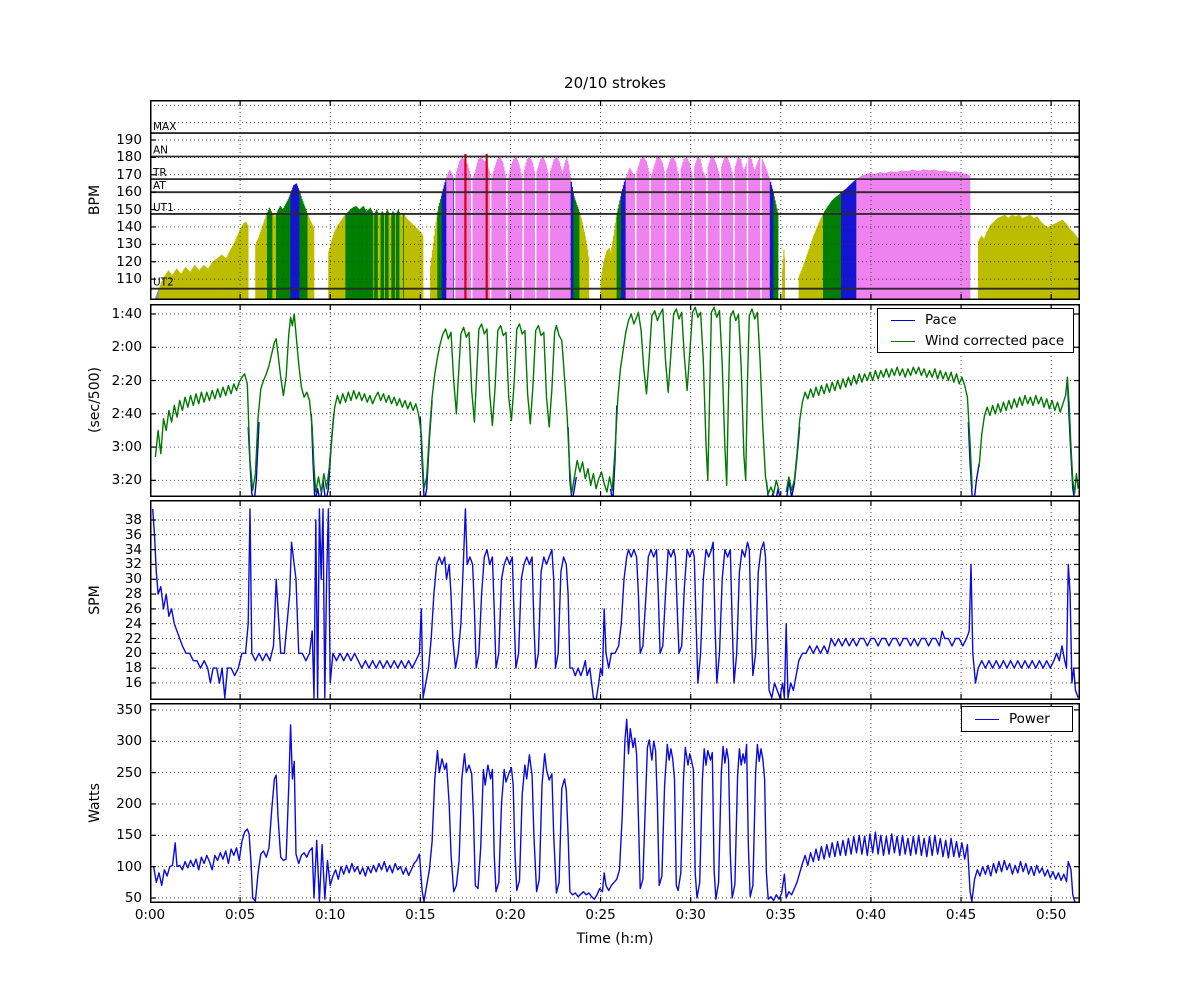 Image resolution: width=1200 pixels, height=1000 pixels. What do you see at coordinates (129, 772) in the screenshot?
I see `watts-y-tick-label: 250` at bounding box center [129, 772].